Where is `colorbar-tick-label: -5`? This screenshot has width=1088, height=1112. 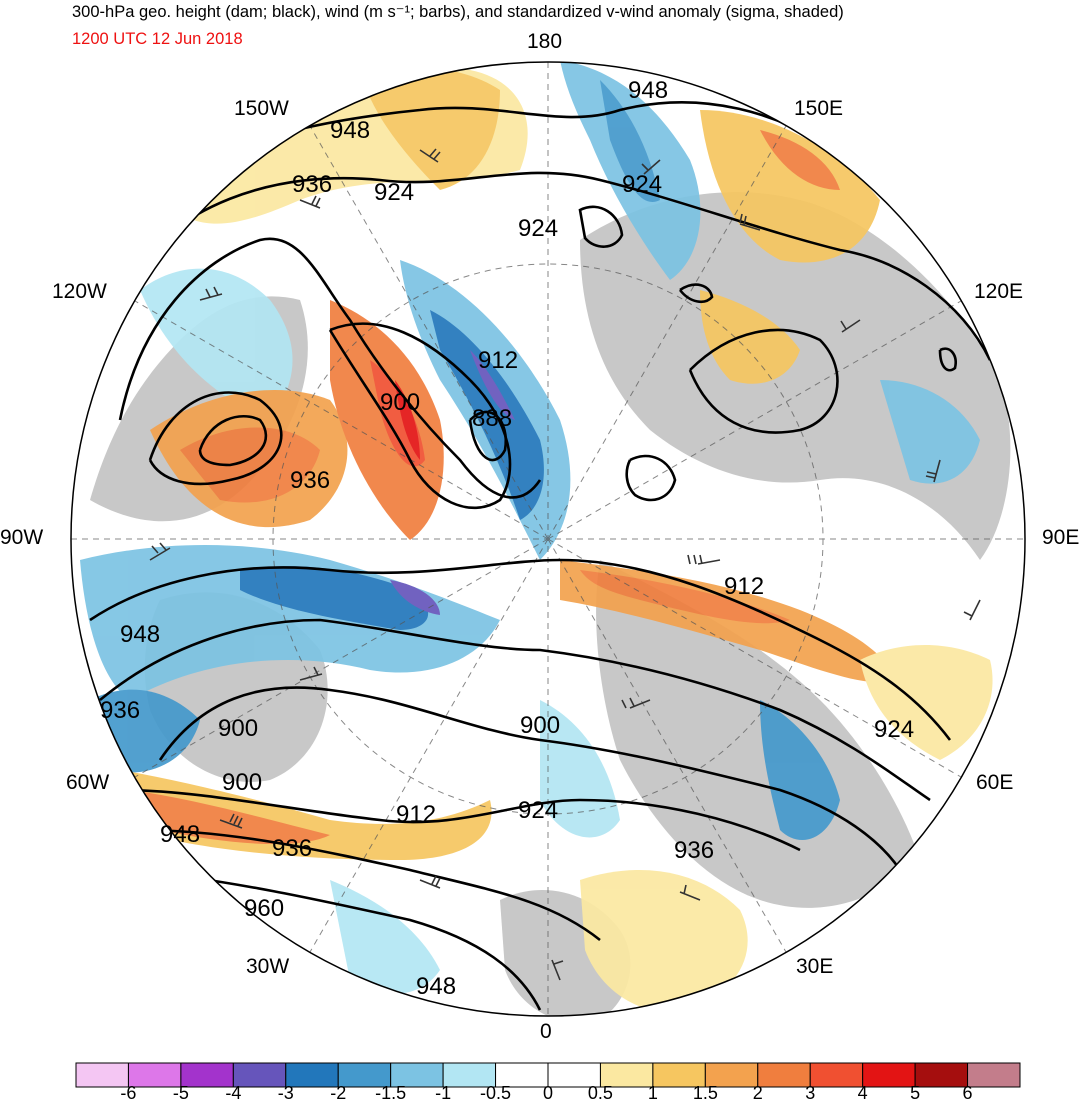 colorbar-tick-label: -5 is located at coordinates (180, 1093).